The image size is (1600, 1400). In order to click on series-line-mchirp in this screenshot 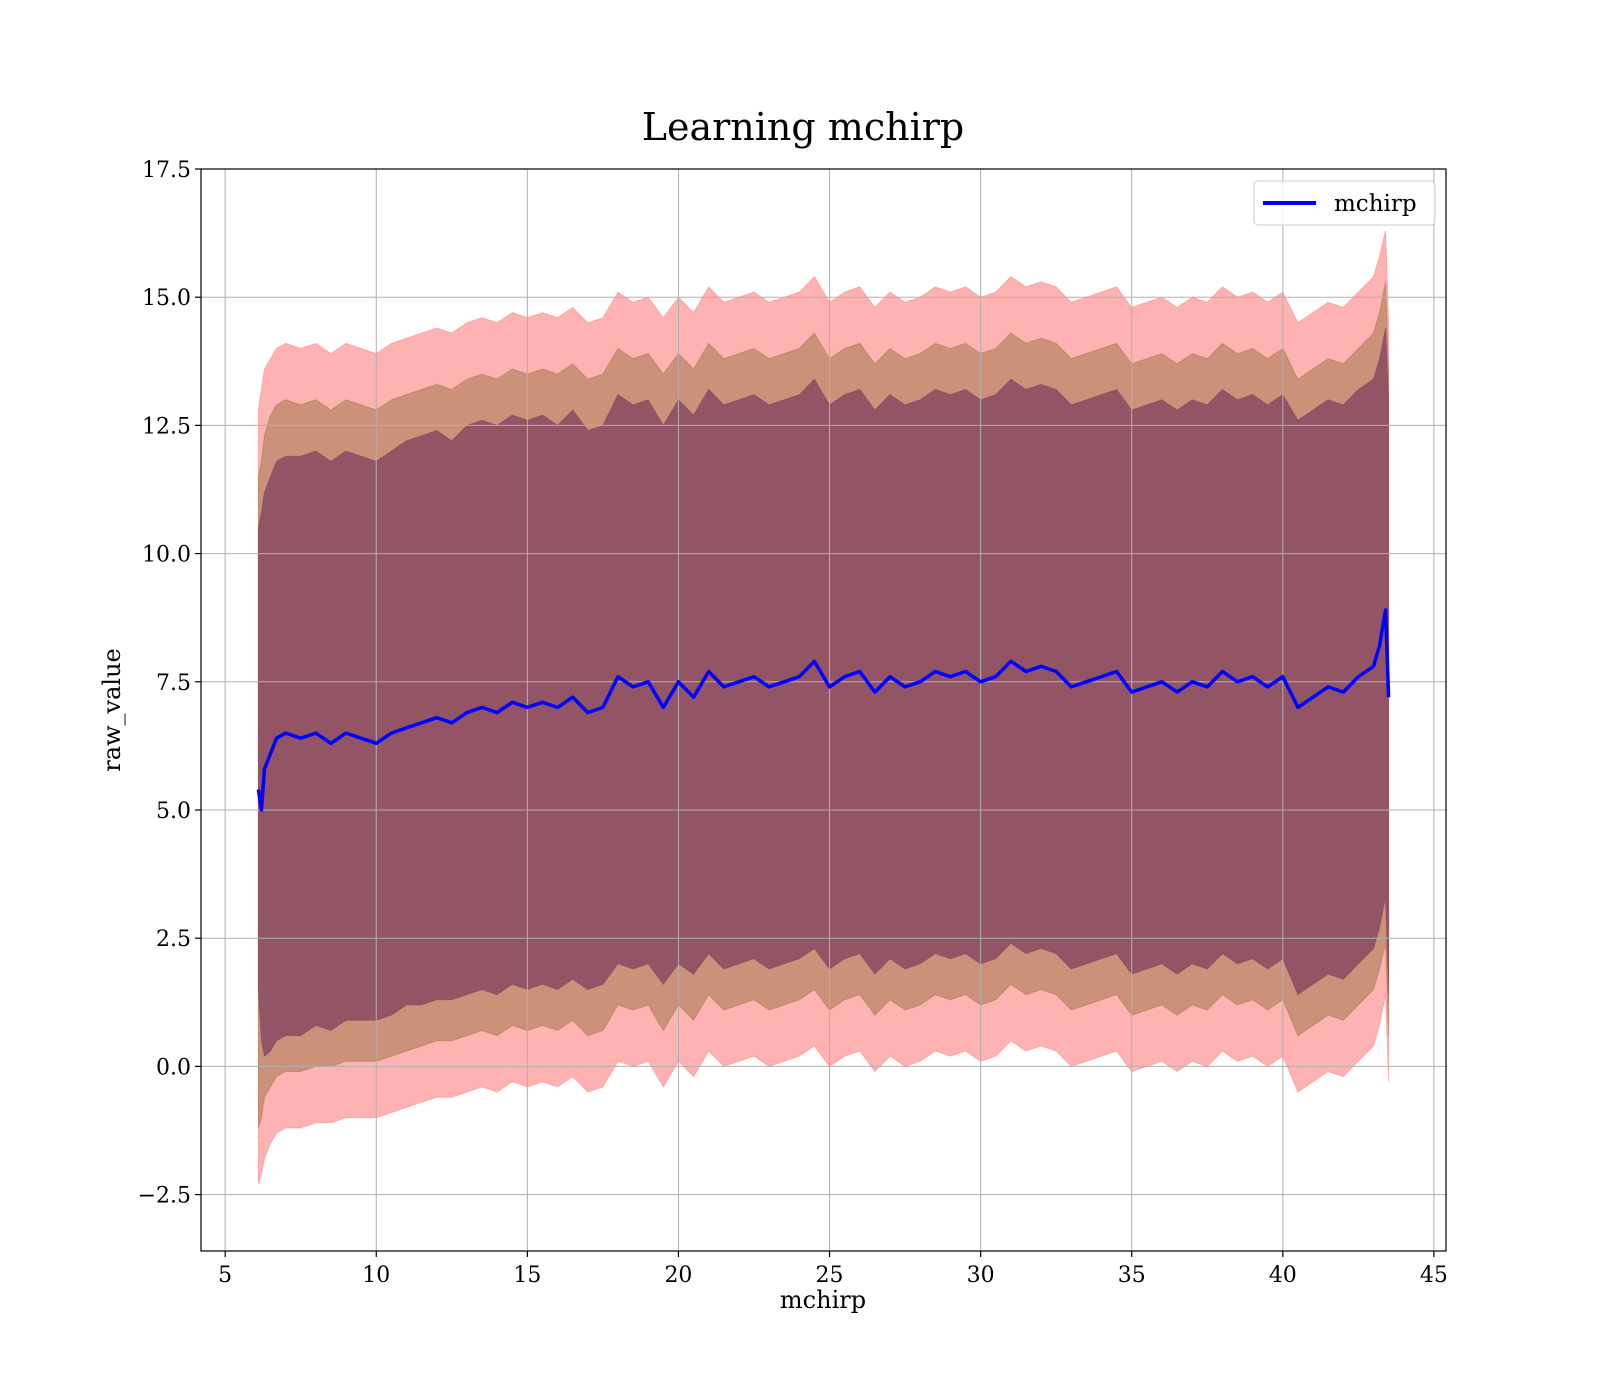, I will do `click(823, 710)`.